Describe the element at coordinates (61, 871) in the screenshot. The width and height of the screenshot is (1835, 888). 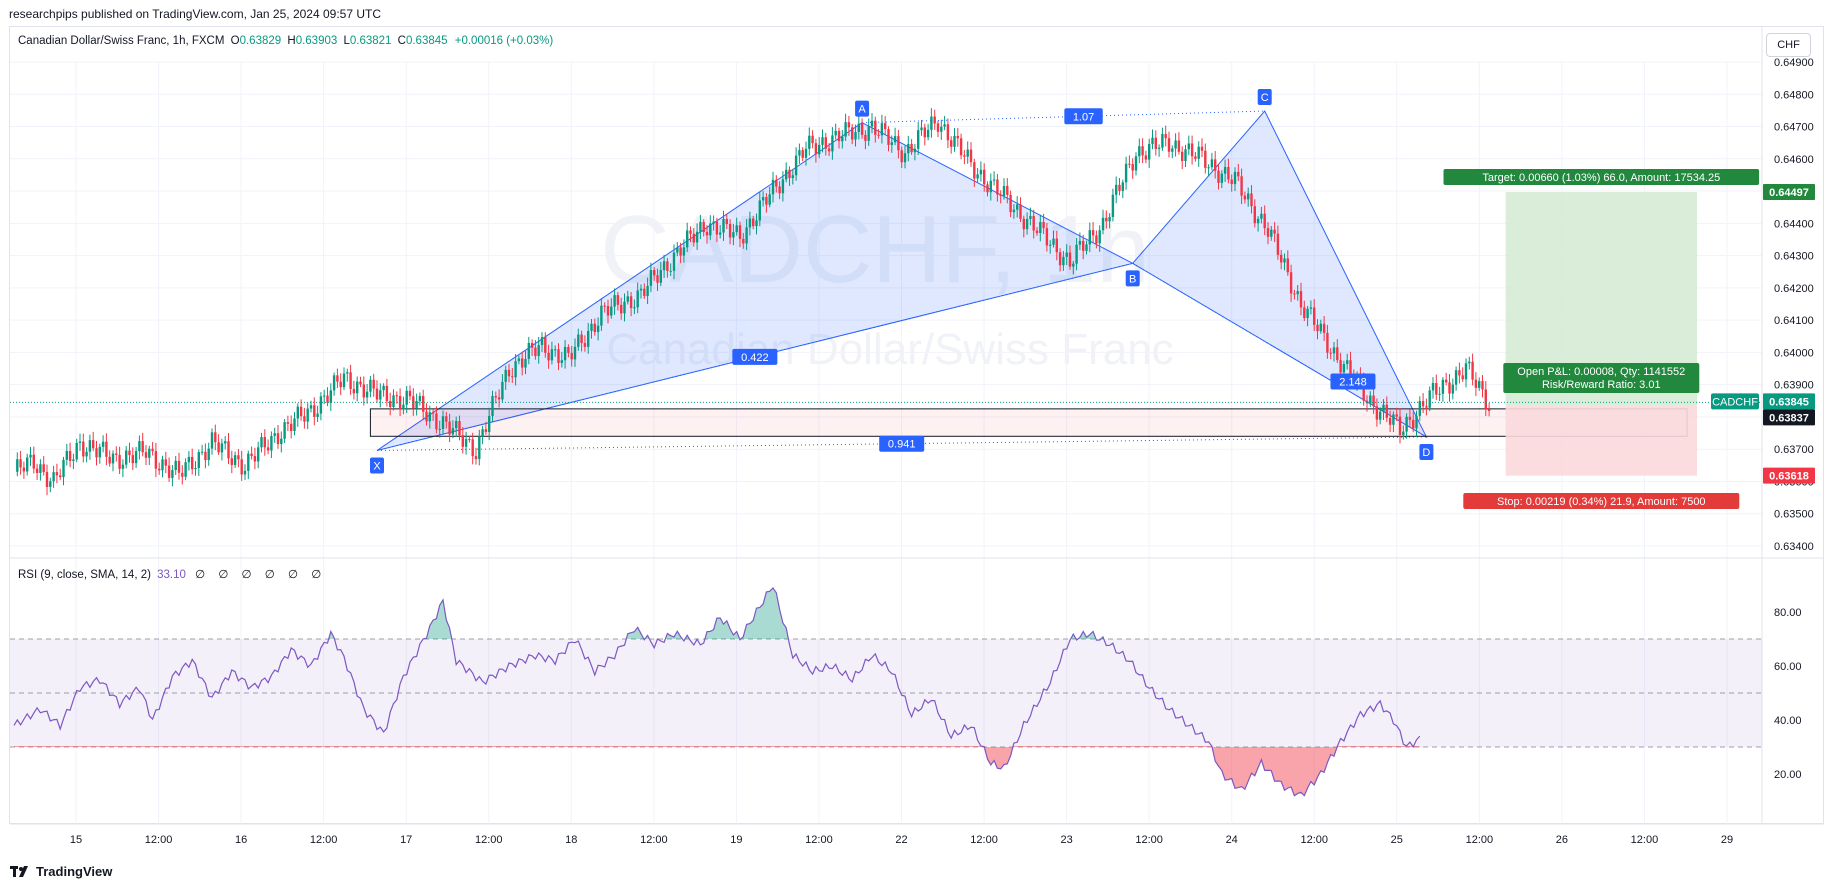
I see `tradingview-logo: TradingView` at that location.